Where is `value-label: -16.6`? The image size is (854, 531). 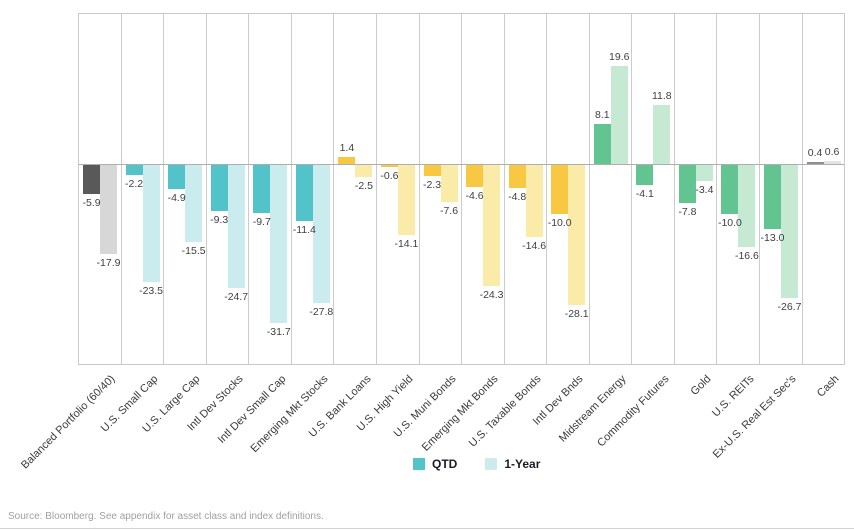 value-label: -16.6 is located at coordinates (746, 256).